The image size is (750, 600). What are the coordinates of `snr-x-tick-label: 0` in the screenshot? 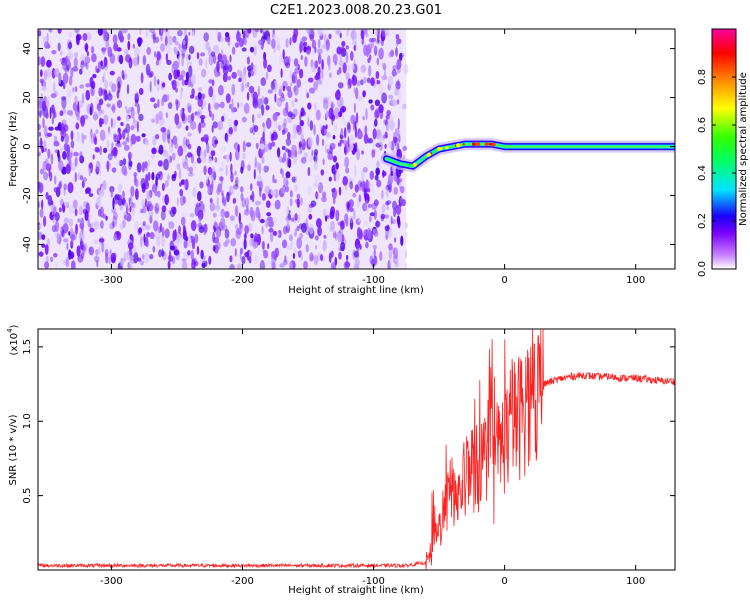 It's located at (504, 581).